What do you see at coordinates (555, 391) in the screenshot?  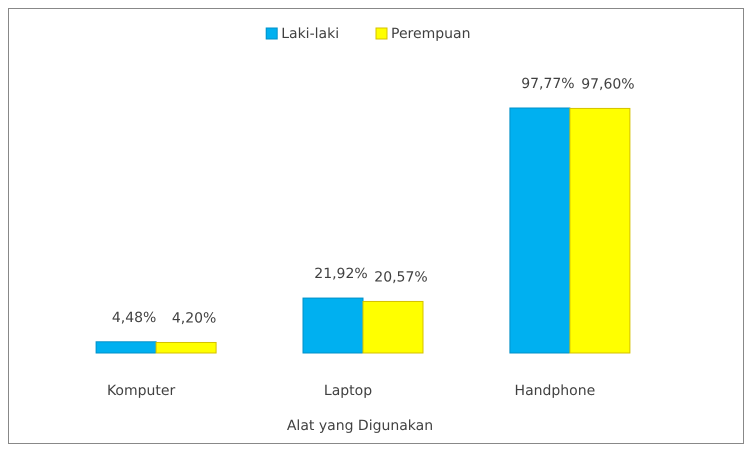 I see `x-tick-label: Handphone` at bounding box center [555, 391].